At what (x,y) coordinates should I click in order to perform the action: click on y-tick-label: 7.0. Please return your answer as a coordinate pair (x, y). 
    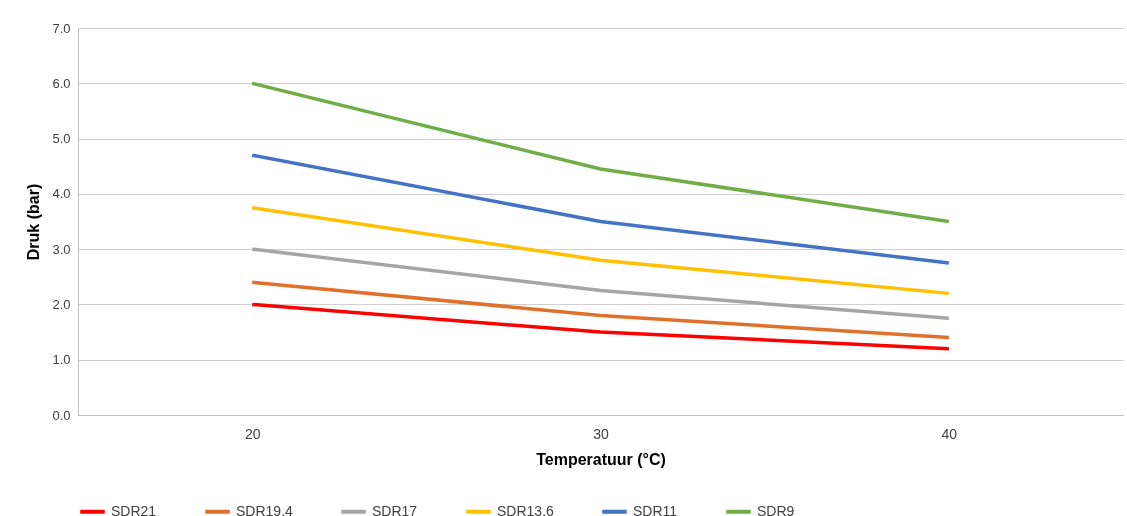
    Looking at the image, I should click on (61, 28).